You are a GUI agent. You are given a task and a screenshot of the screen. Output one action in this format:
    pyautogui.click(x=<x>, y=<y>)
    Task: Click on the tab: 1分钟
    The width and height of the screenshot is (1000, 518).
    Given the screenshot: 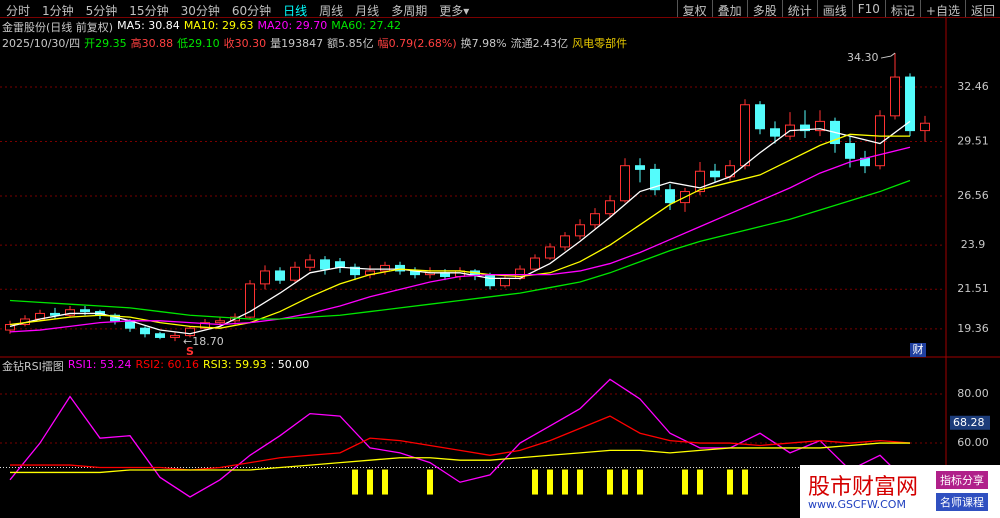 What is the action you would take?
    pyautogui.click(x=58, y=11)
    